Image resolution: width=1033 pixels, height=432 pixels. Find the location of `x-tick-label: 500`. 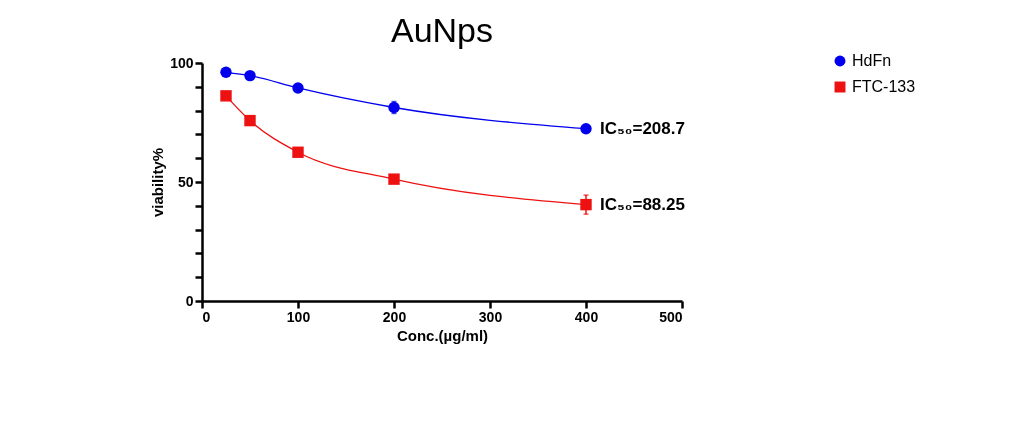

x-tick-label: 500 is located at coordinates (671, 316).